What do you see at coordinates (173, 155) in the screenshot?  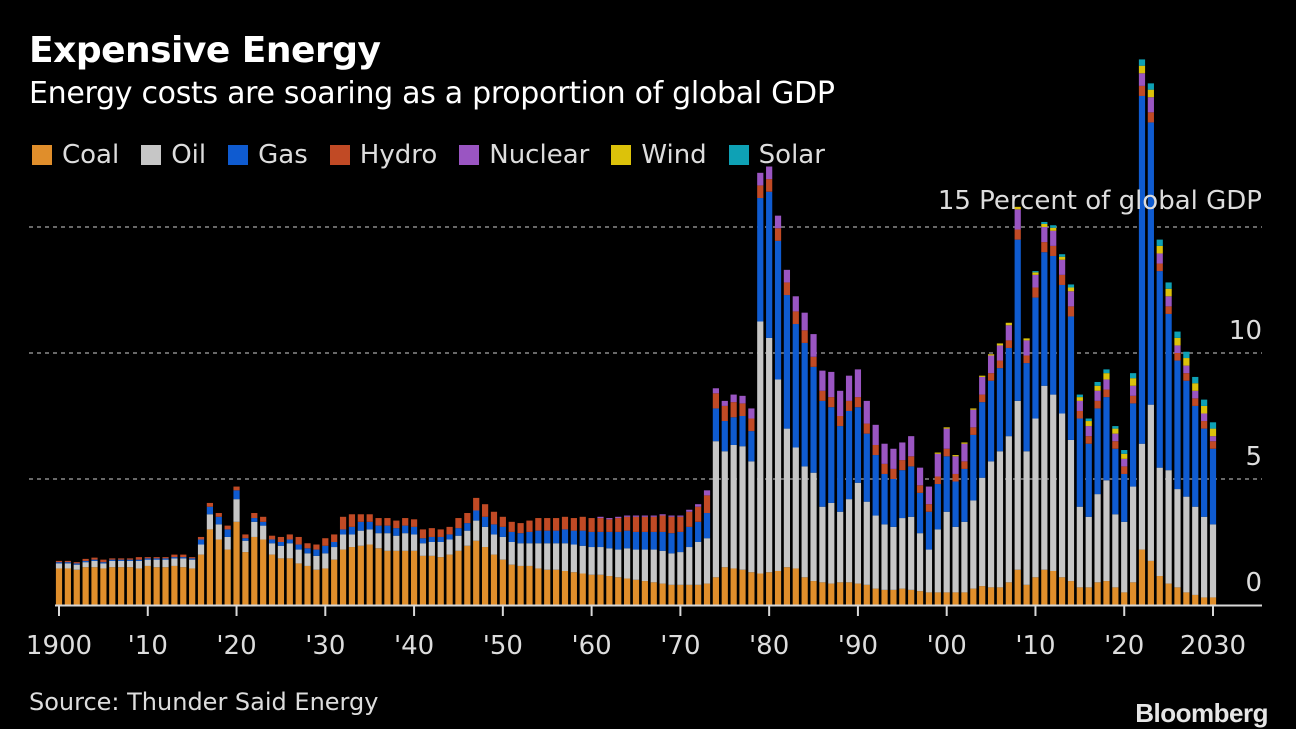 I see `legend-item-oil: Oil` at bounding box center [173, 155].